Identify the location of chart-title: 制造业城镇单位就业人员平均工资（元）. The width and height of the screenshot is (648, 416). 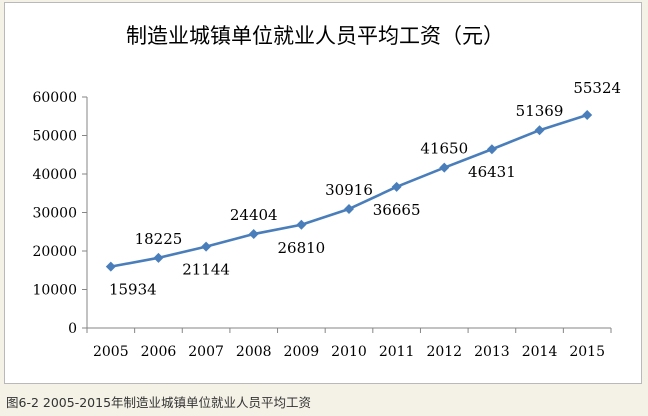
(315, 36).